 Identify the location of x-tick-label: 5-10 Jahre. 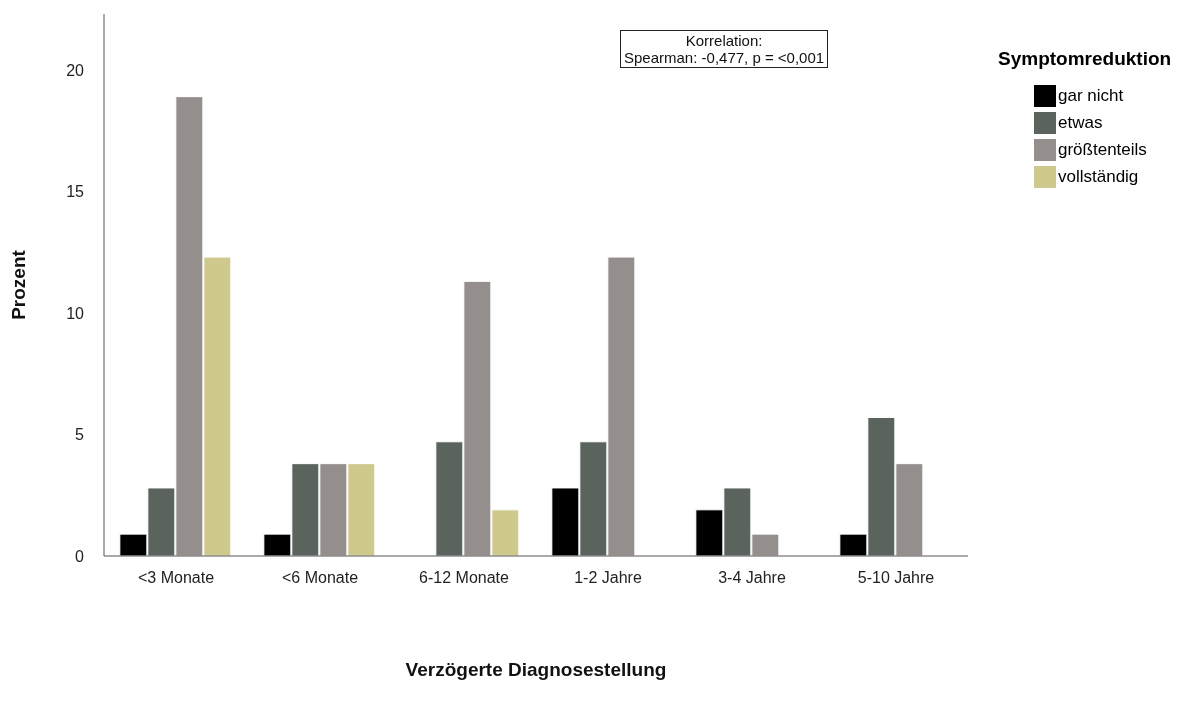
(896, 578).